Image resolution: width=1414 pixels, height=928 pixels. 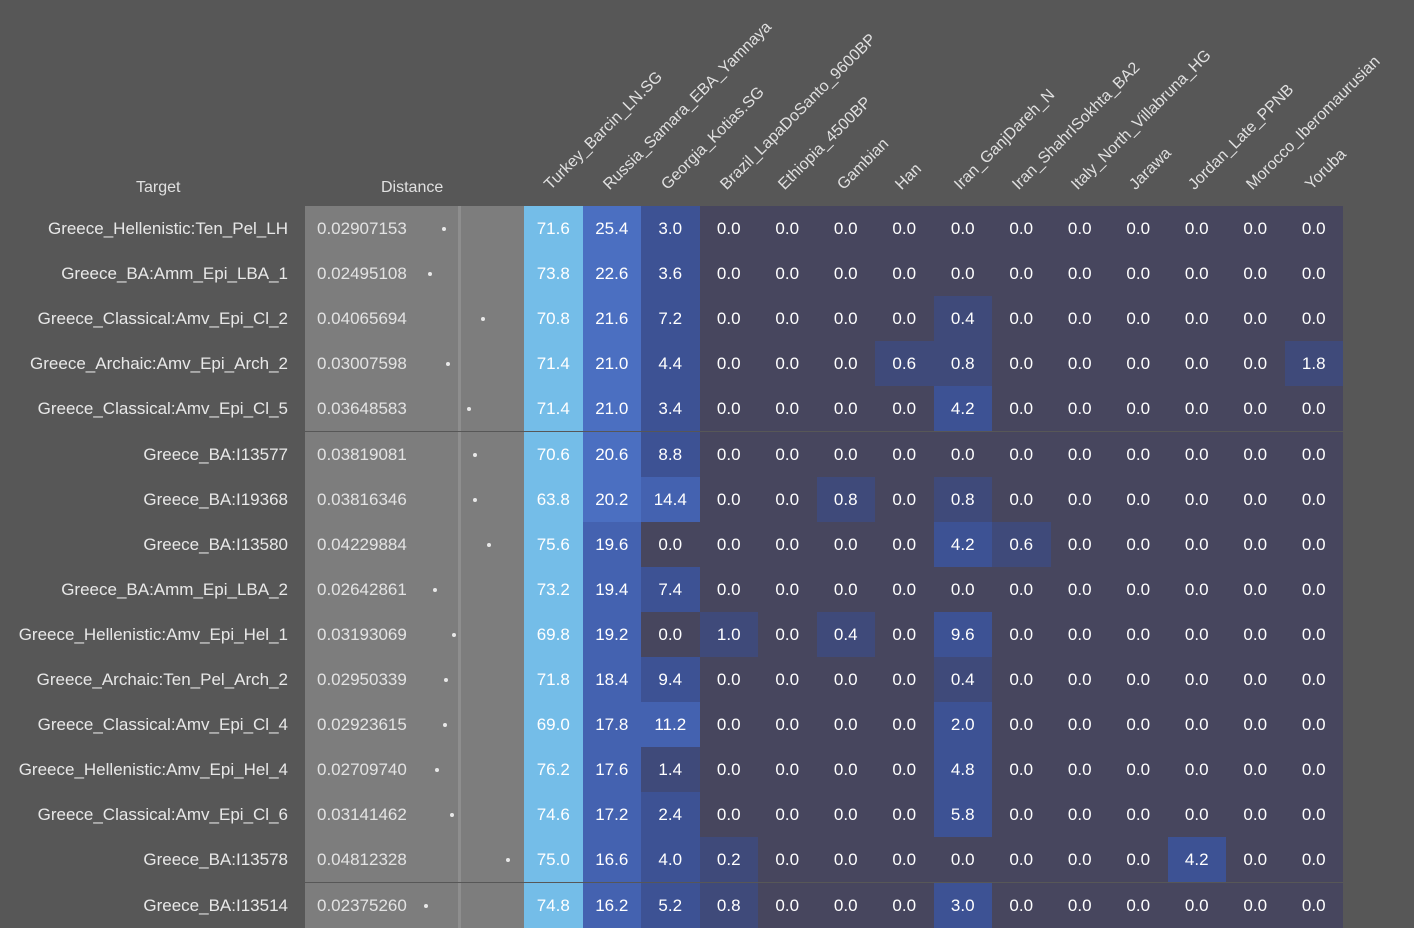 I want to click on heatmap-cell: 4.8, so click(x=962, y=770).